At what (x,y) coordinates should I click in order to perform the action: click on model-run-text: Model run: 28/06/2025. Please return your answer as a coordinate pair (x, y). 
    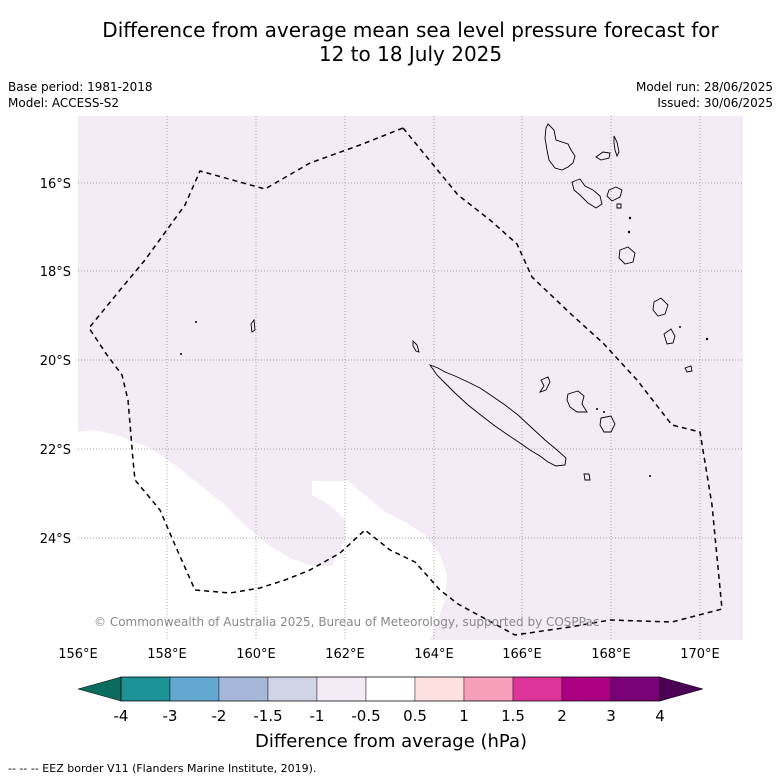
    Looking at the image, I should click on (704, 87).